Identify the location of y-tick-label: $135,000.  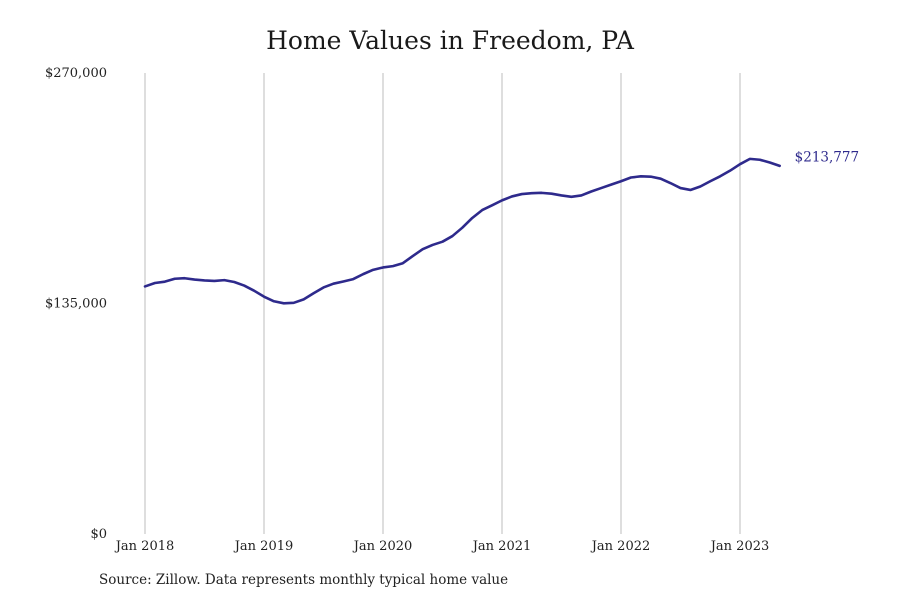
(76, 304).